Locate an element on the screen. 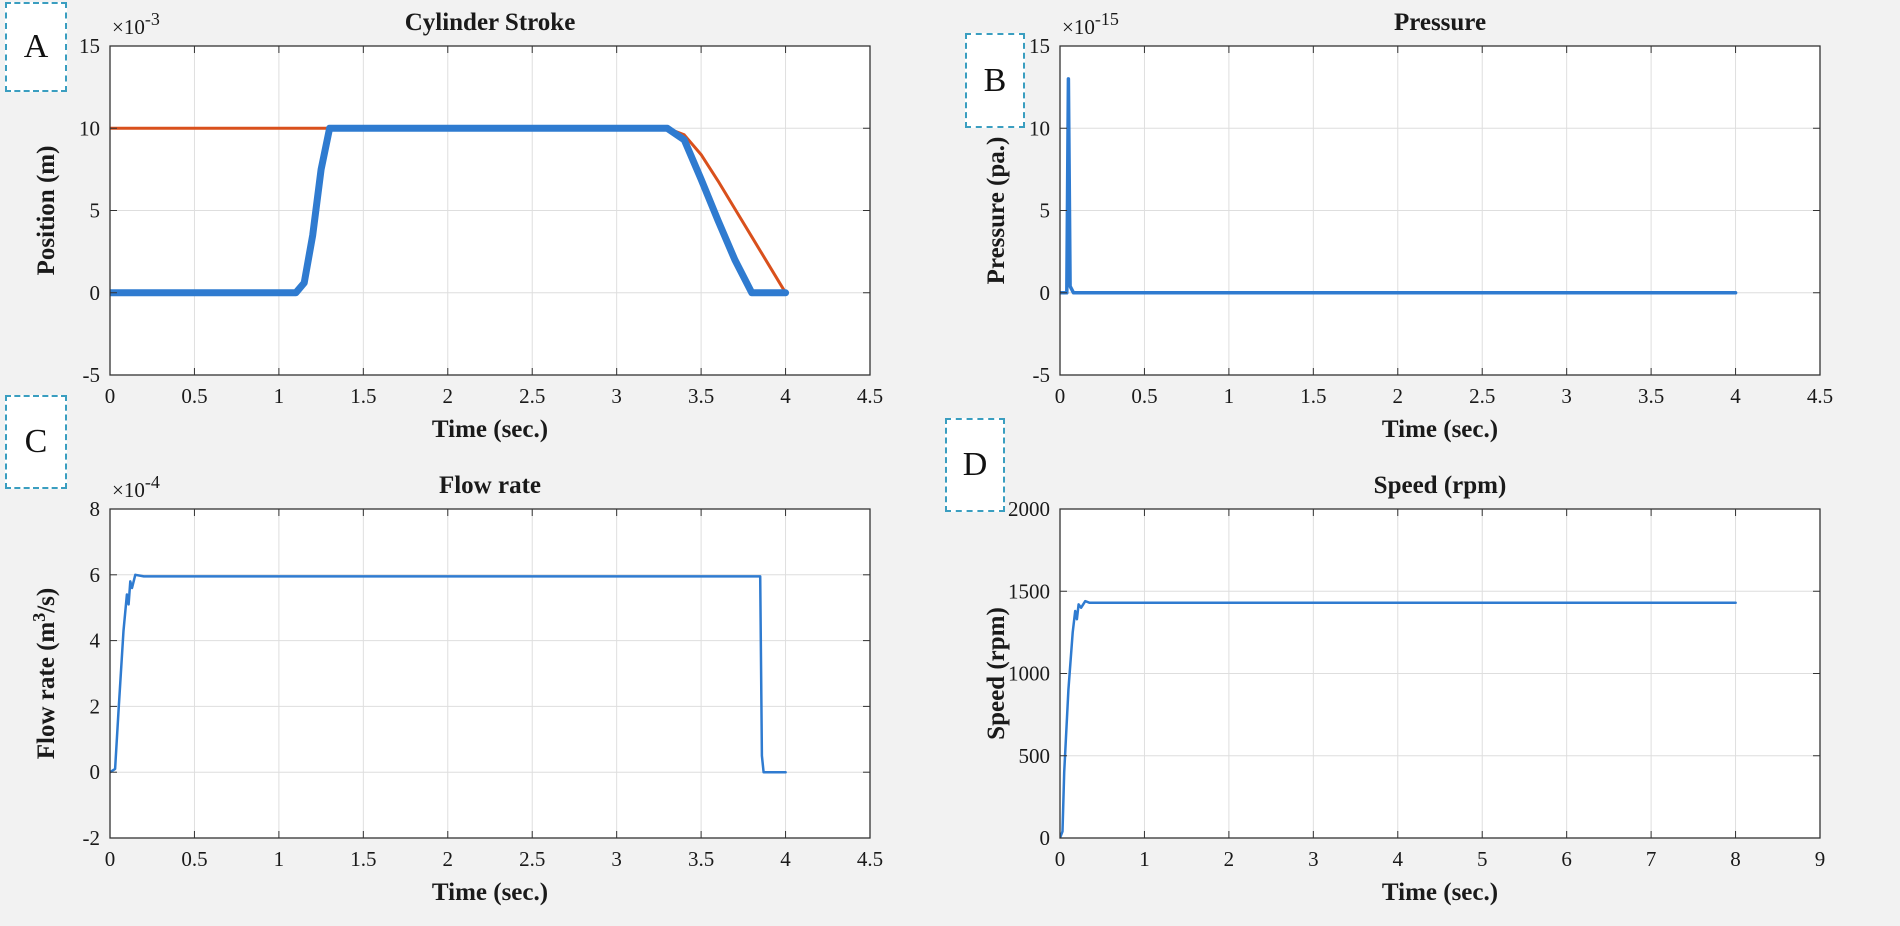 This screenshot has width=1900, height=926. y-tick-label: 1000 is located at coordinates (1029, 674).